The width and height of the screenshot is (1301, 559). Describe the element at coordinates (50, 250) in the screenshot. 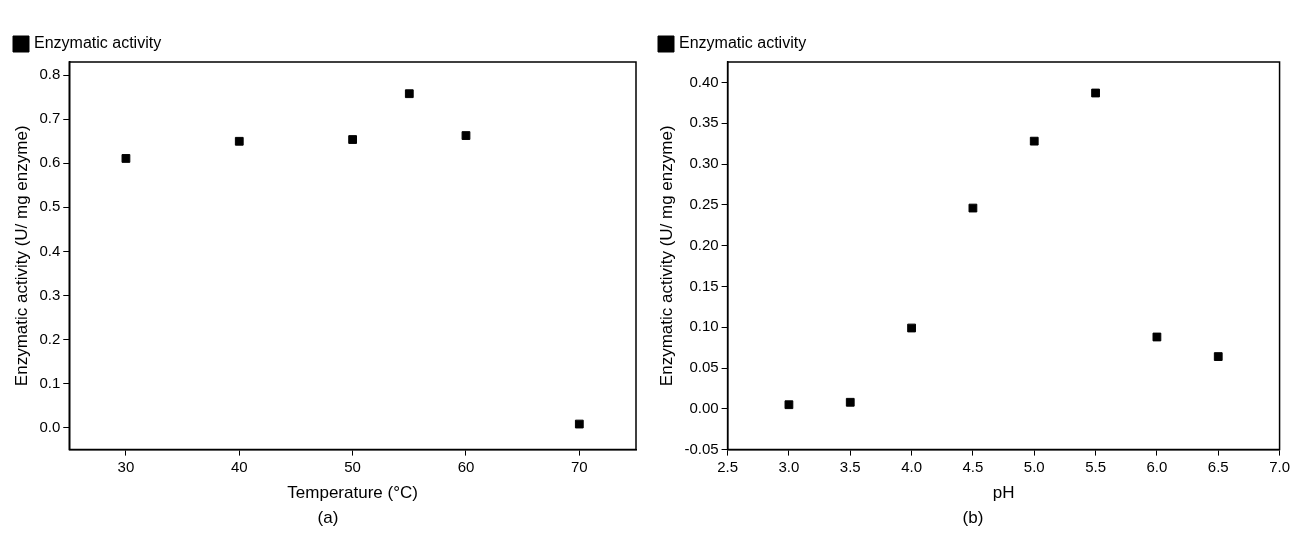

I see `y-tick-label: 0.4` at that location.